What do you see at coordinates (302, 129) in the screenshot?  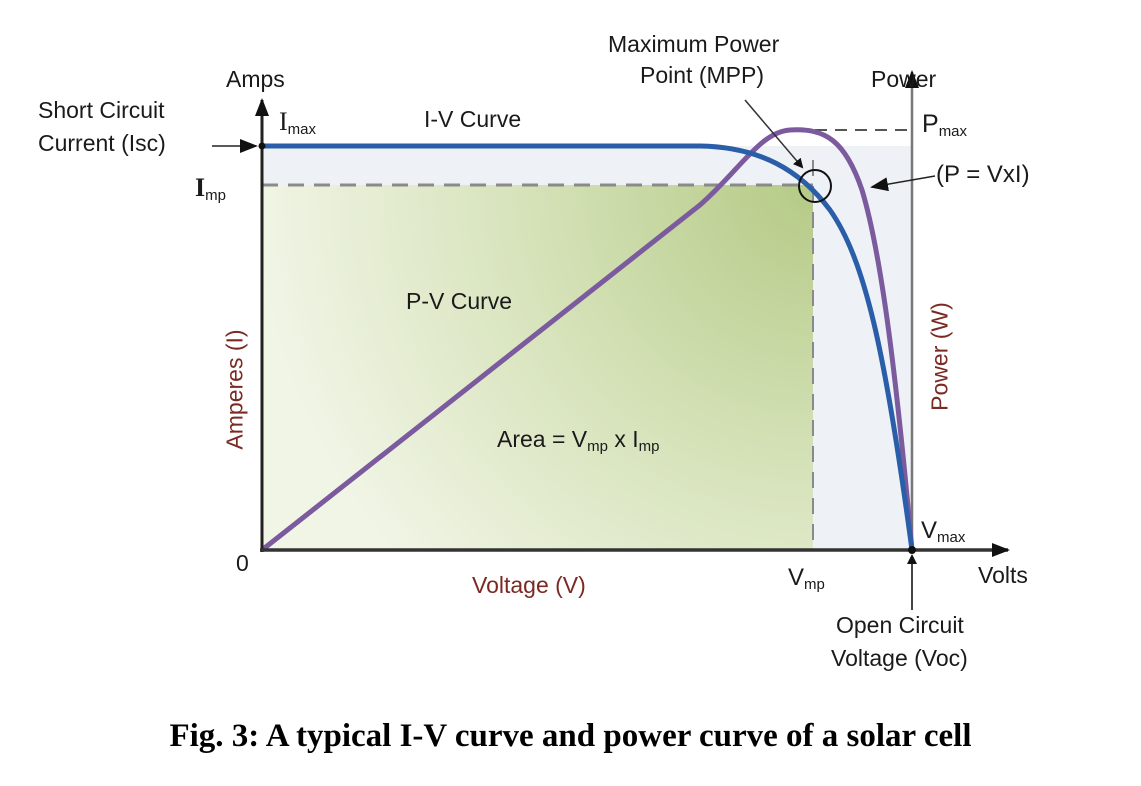 I see `imax-sub: max` at bounding box center [302, 129].